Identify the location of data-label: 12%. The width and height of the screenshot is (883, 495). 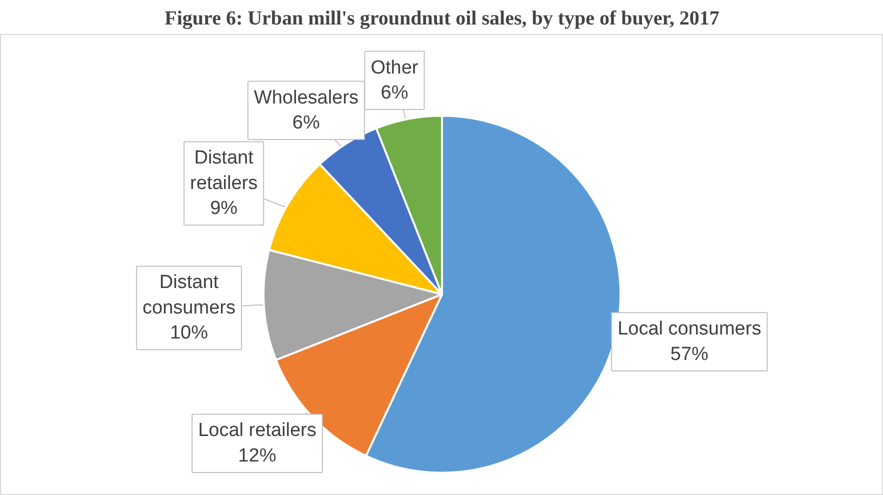
(257, 455).